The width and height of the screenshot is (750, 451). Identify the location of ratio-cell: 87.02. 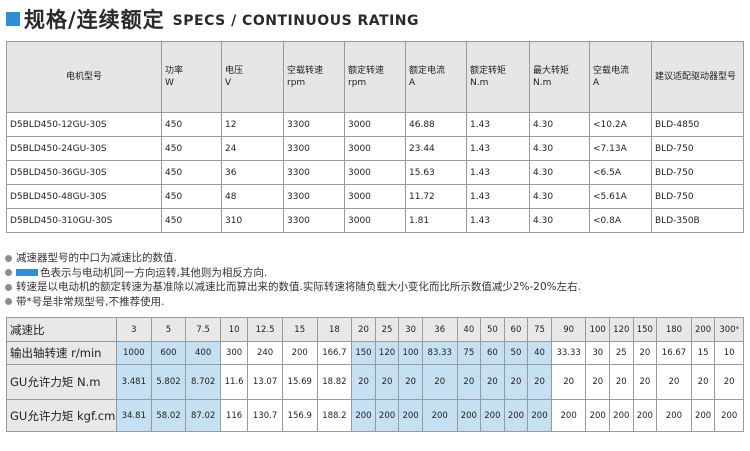
(203, 415).